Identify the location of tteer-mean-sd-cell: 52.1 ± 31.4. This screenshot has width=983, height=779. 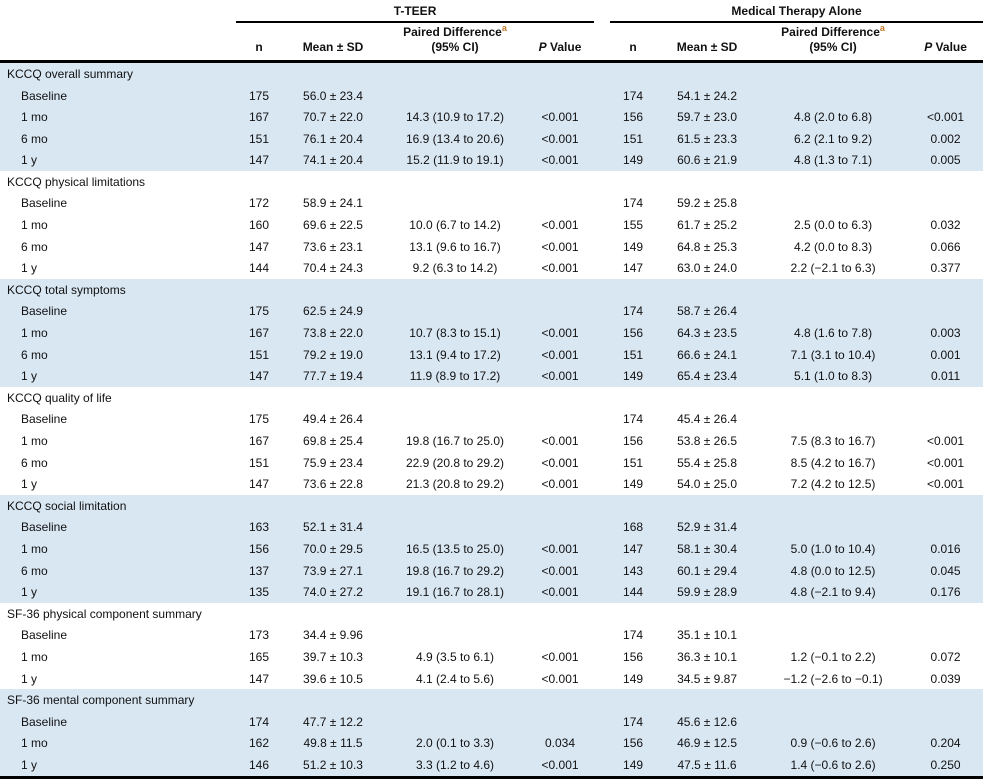
(333, 527).